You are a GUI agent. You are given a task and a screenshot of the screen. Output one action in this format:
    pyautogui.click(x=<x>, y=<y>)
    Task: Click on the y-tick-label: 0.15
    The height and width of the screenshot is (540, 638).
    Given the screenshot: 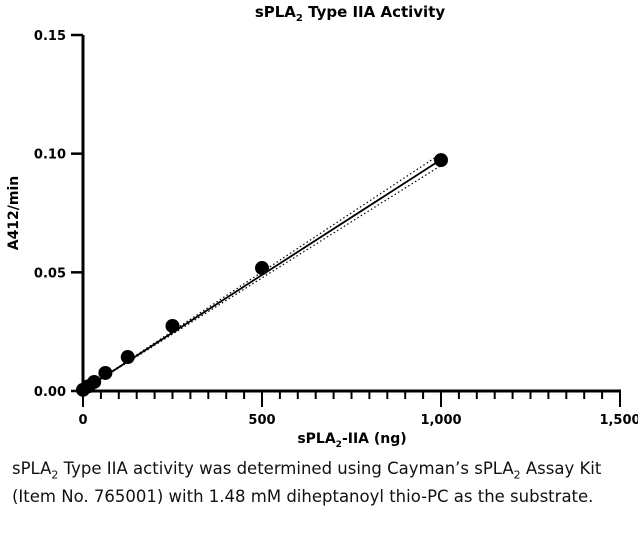 What is the action you would take?
    pyautogui.click(x=50, y=36)
    